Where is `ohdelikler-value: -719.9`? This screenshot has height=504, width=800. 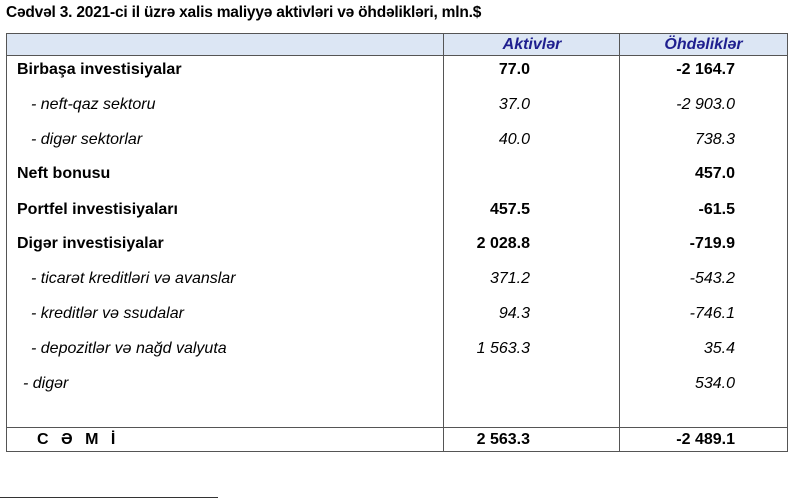
ohdelikler-value: -719.9 is located at coordinates (712, 243).